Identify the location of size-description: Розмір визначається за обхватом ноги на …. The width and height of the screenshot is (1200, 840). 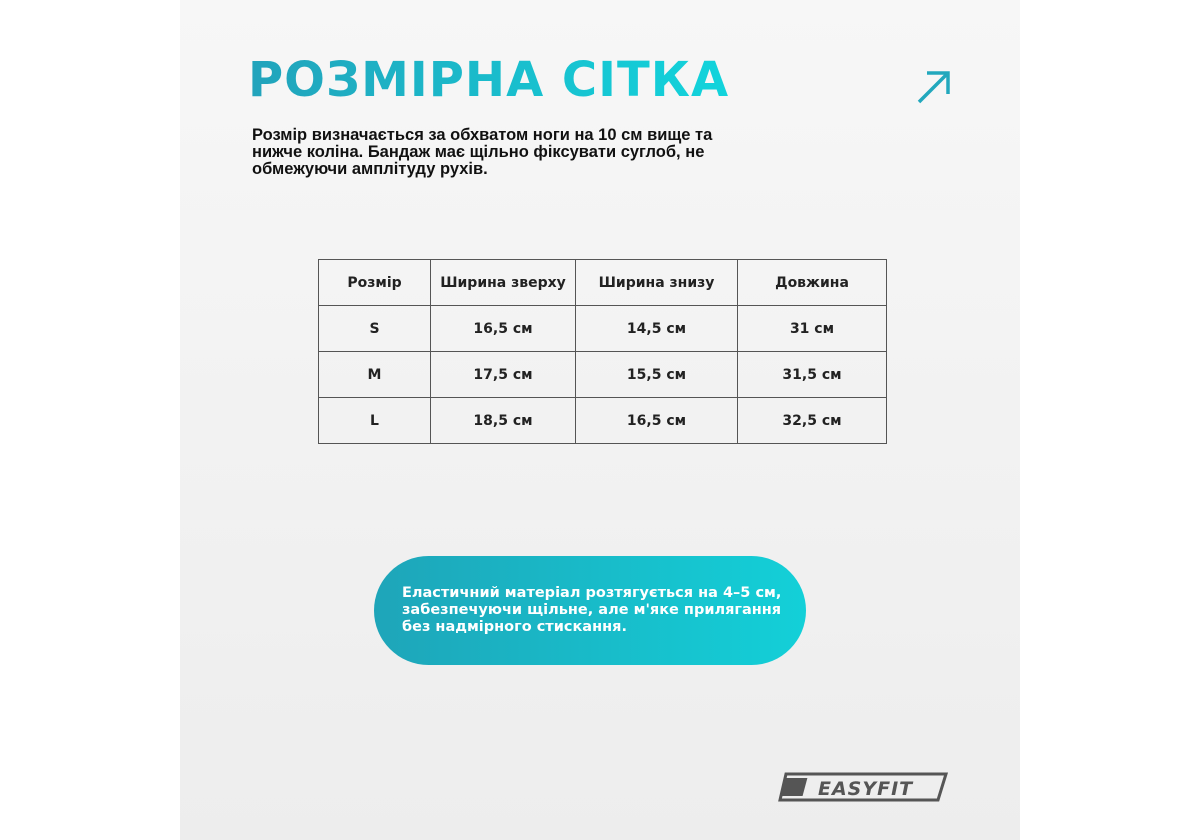
(482, 152).